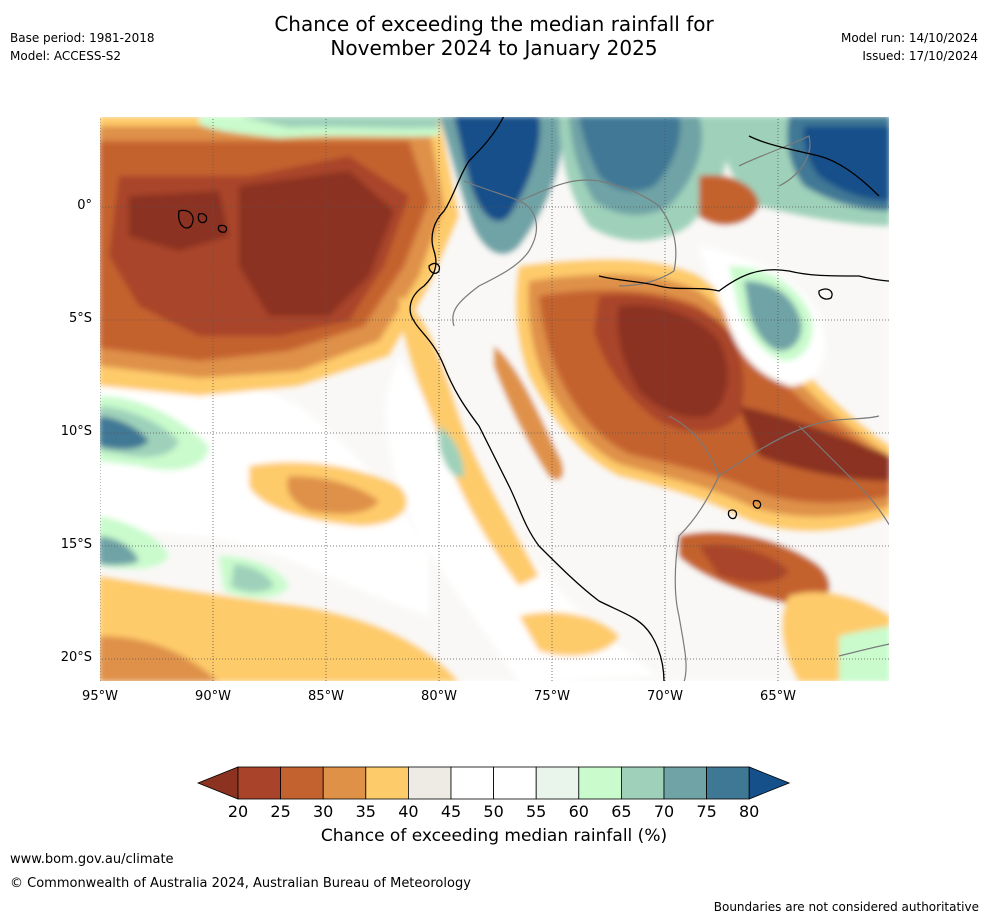  I want to click on meta-left: Base period: 1981-2018 Model: ACCESS-S2, so click(82, 49).